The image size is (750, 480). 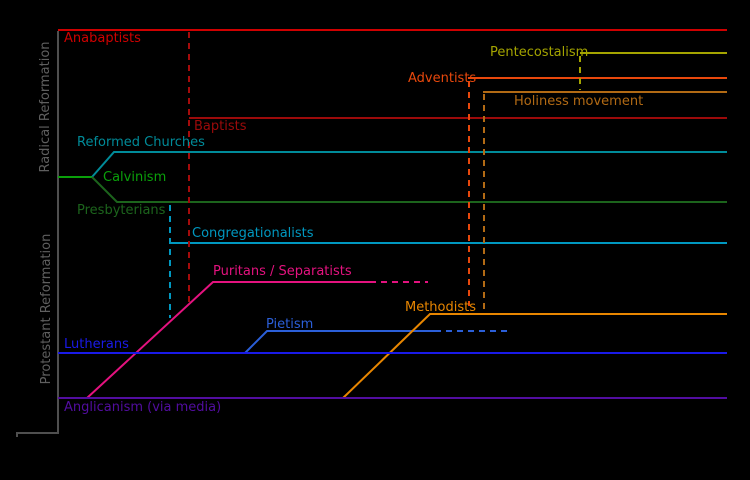 I want to click on protestant-reformation-label: Protestant Reformation, so click(x=46, y=309).